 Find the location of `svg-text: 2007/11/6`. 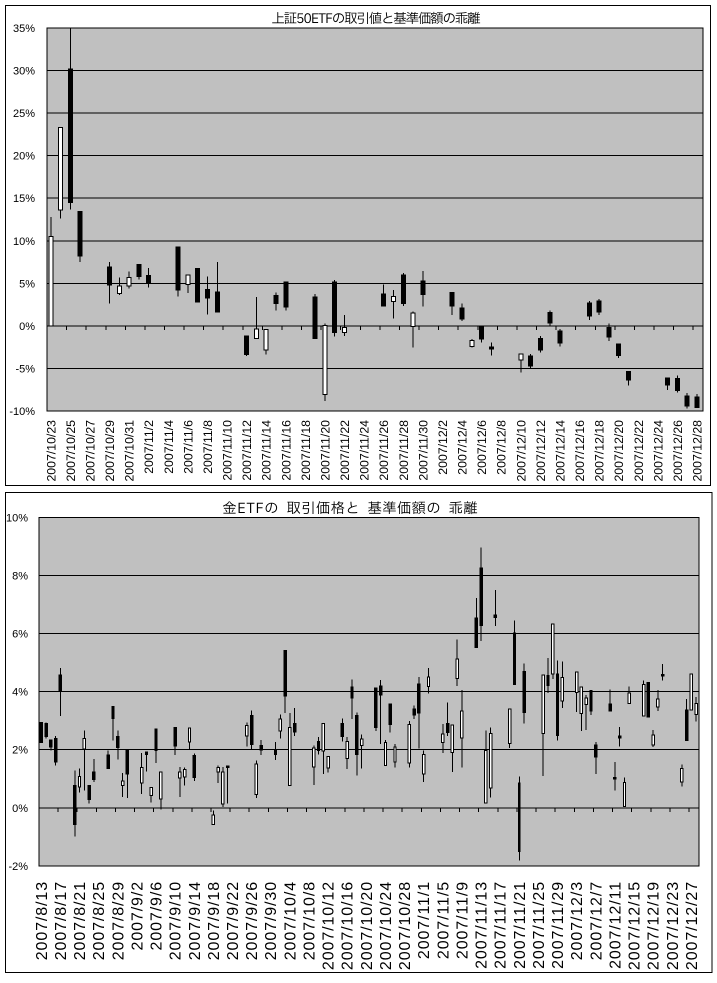

svg-text: 2007/11/6 is located at coordinates (188, 447).